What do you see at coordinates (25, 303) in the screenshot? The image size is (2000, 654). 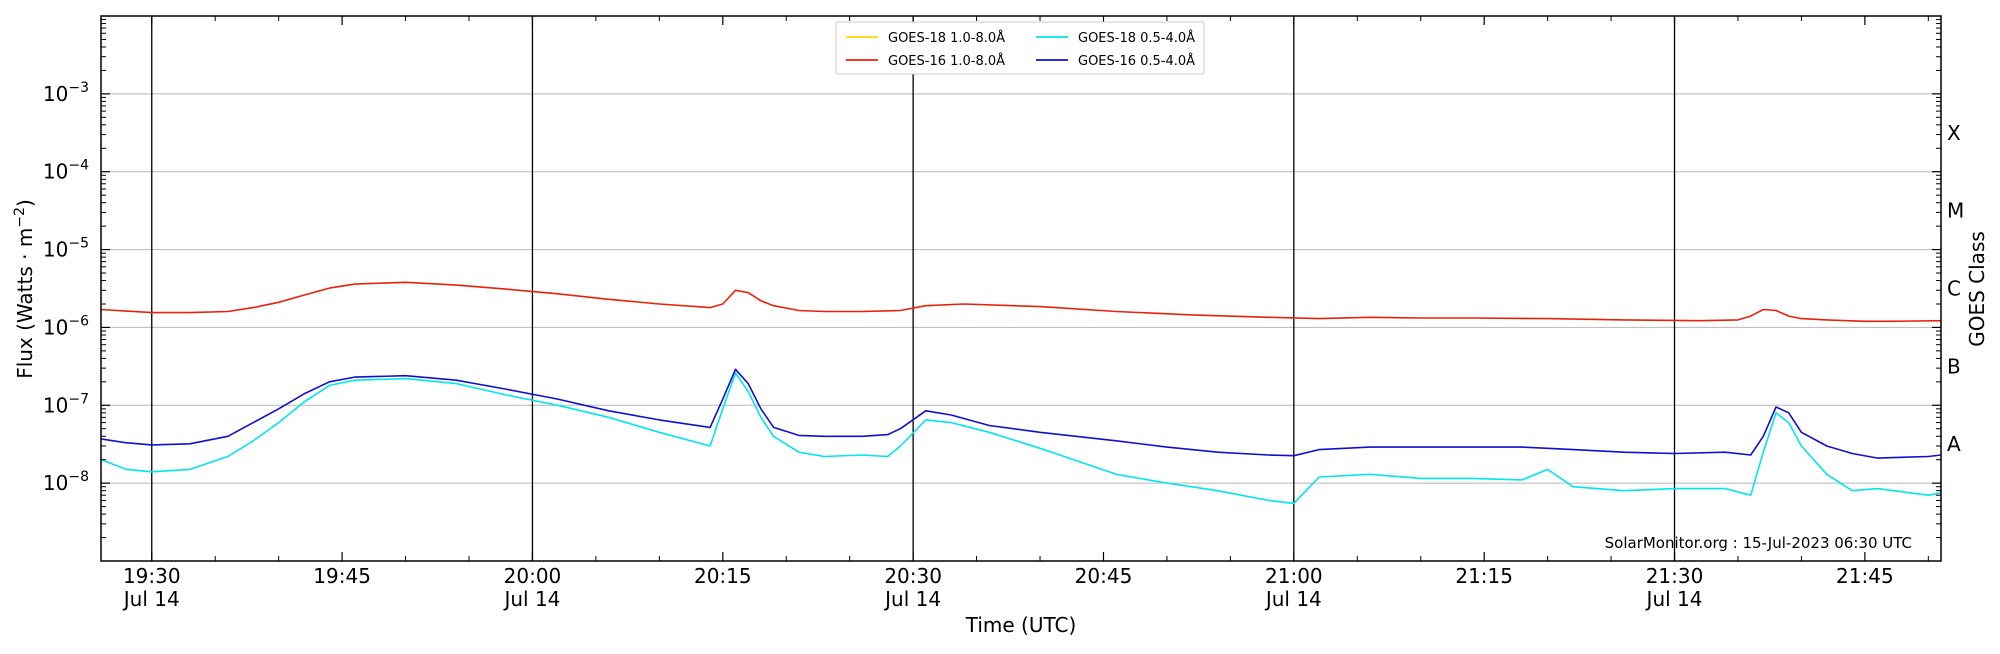 I see `y-axis-label-main: Flux (Watts · m` at bounding box center [25, 303].